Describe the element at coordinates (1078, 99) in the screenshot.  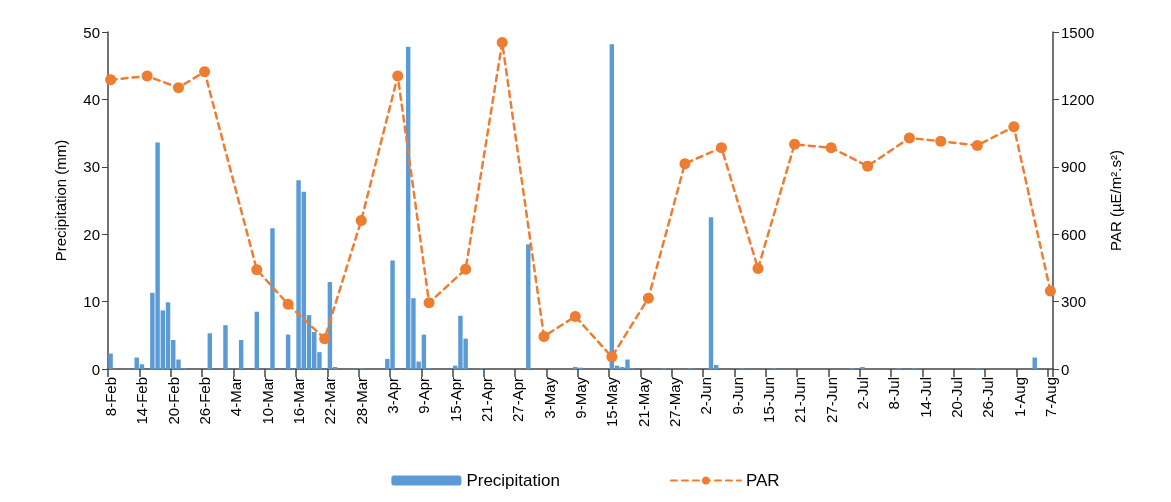
I see `y2-tick-label: 1200` at that location.